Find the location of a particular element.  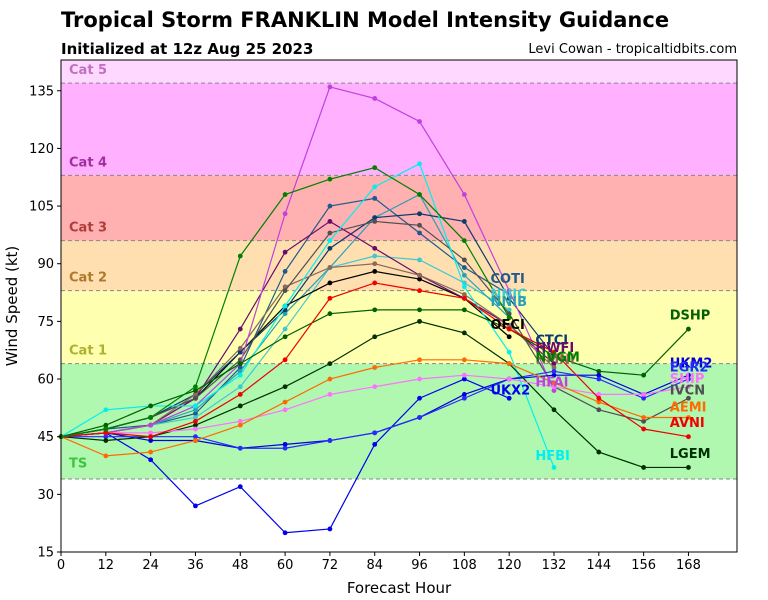

x-axis-label: Forecast Hour is located at coordinates (399, 588).